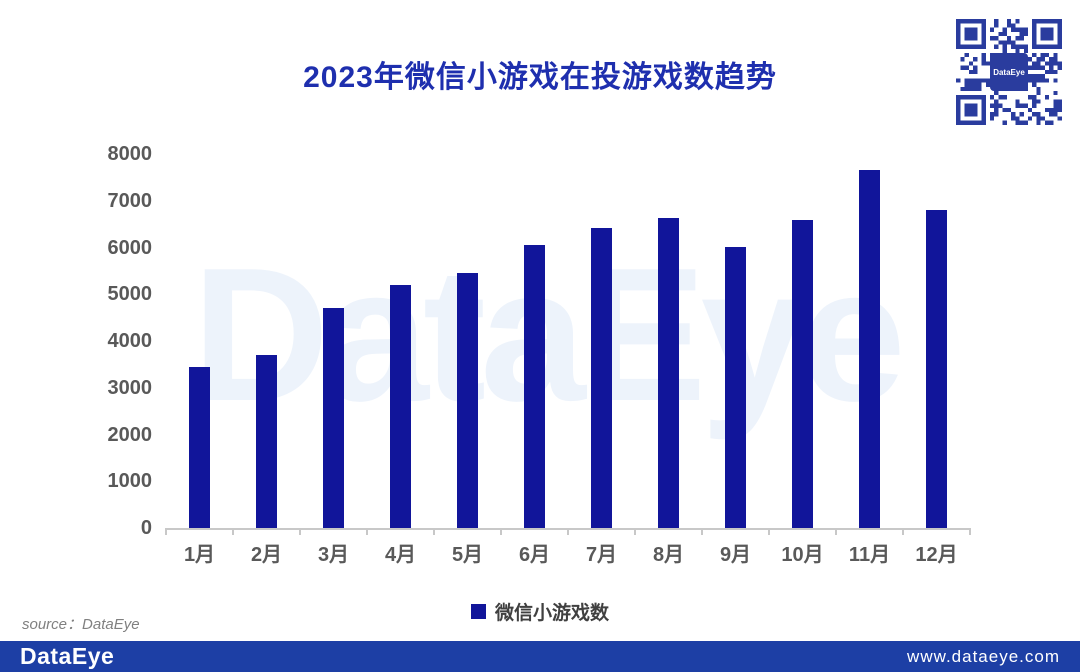 The width and height of the screenshot is (1080, 672). What do you see at coordinates (668, 555) in the screenshot?
I see `x-tick-label: 8月` at bounding box center [668, 555].